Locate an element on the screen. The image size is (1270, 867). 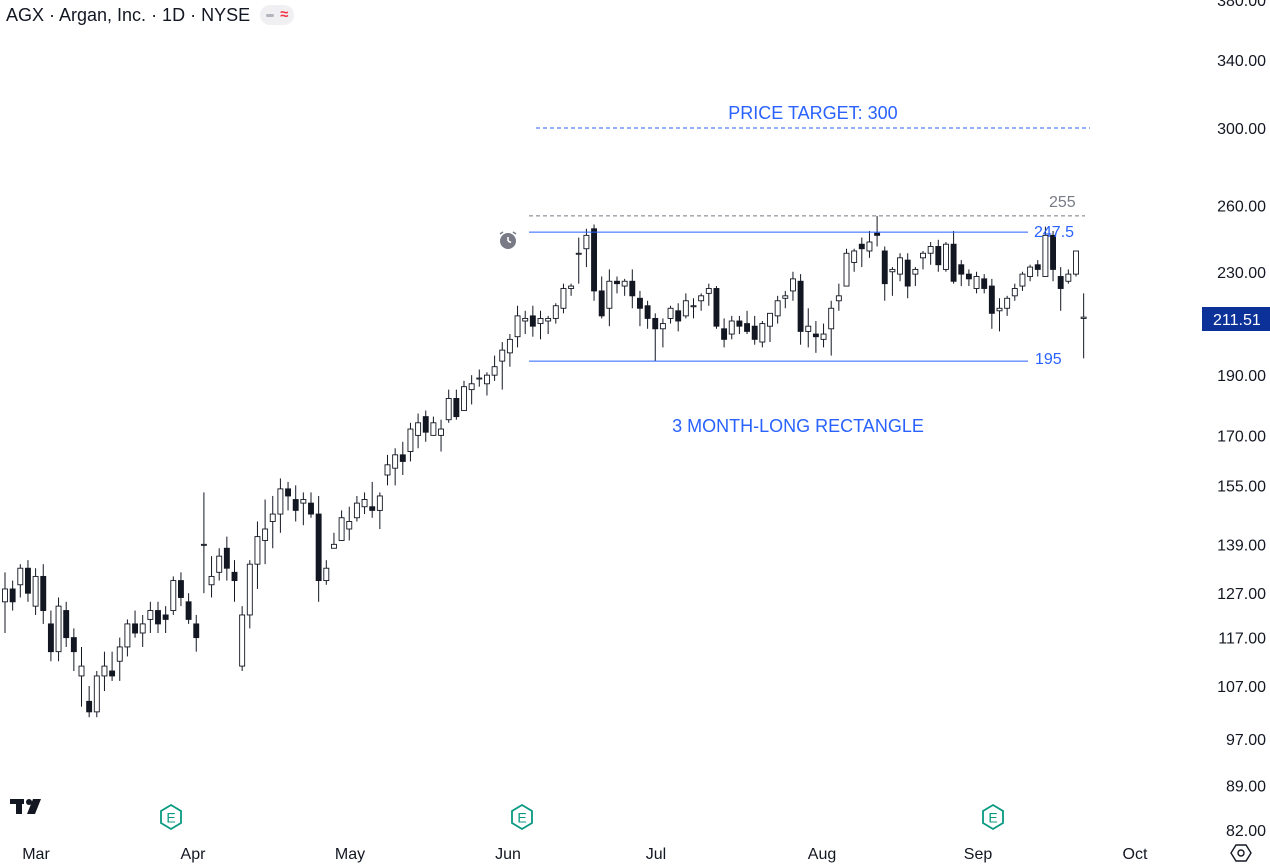
indicator-badge: ≈ is located at coordinates (277, 15).